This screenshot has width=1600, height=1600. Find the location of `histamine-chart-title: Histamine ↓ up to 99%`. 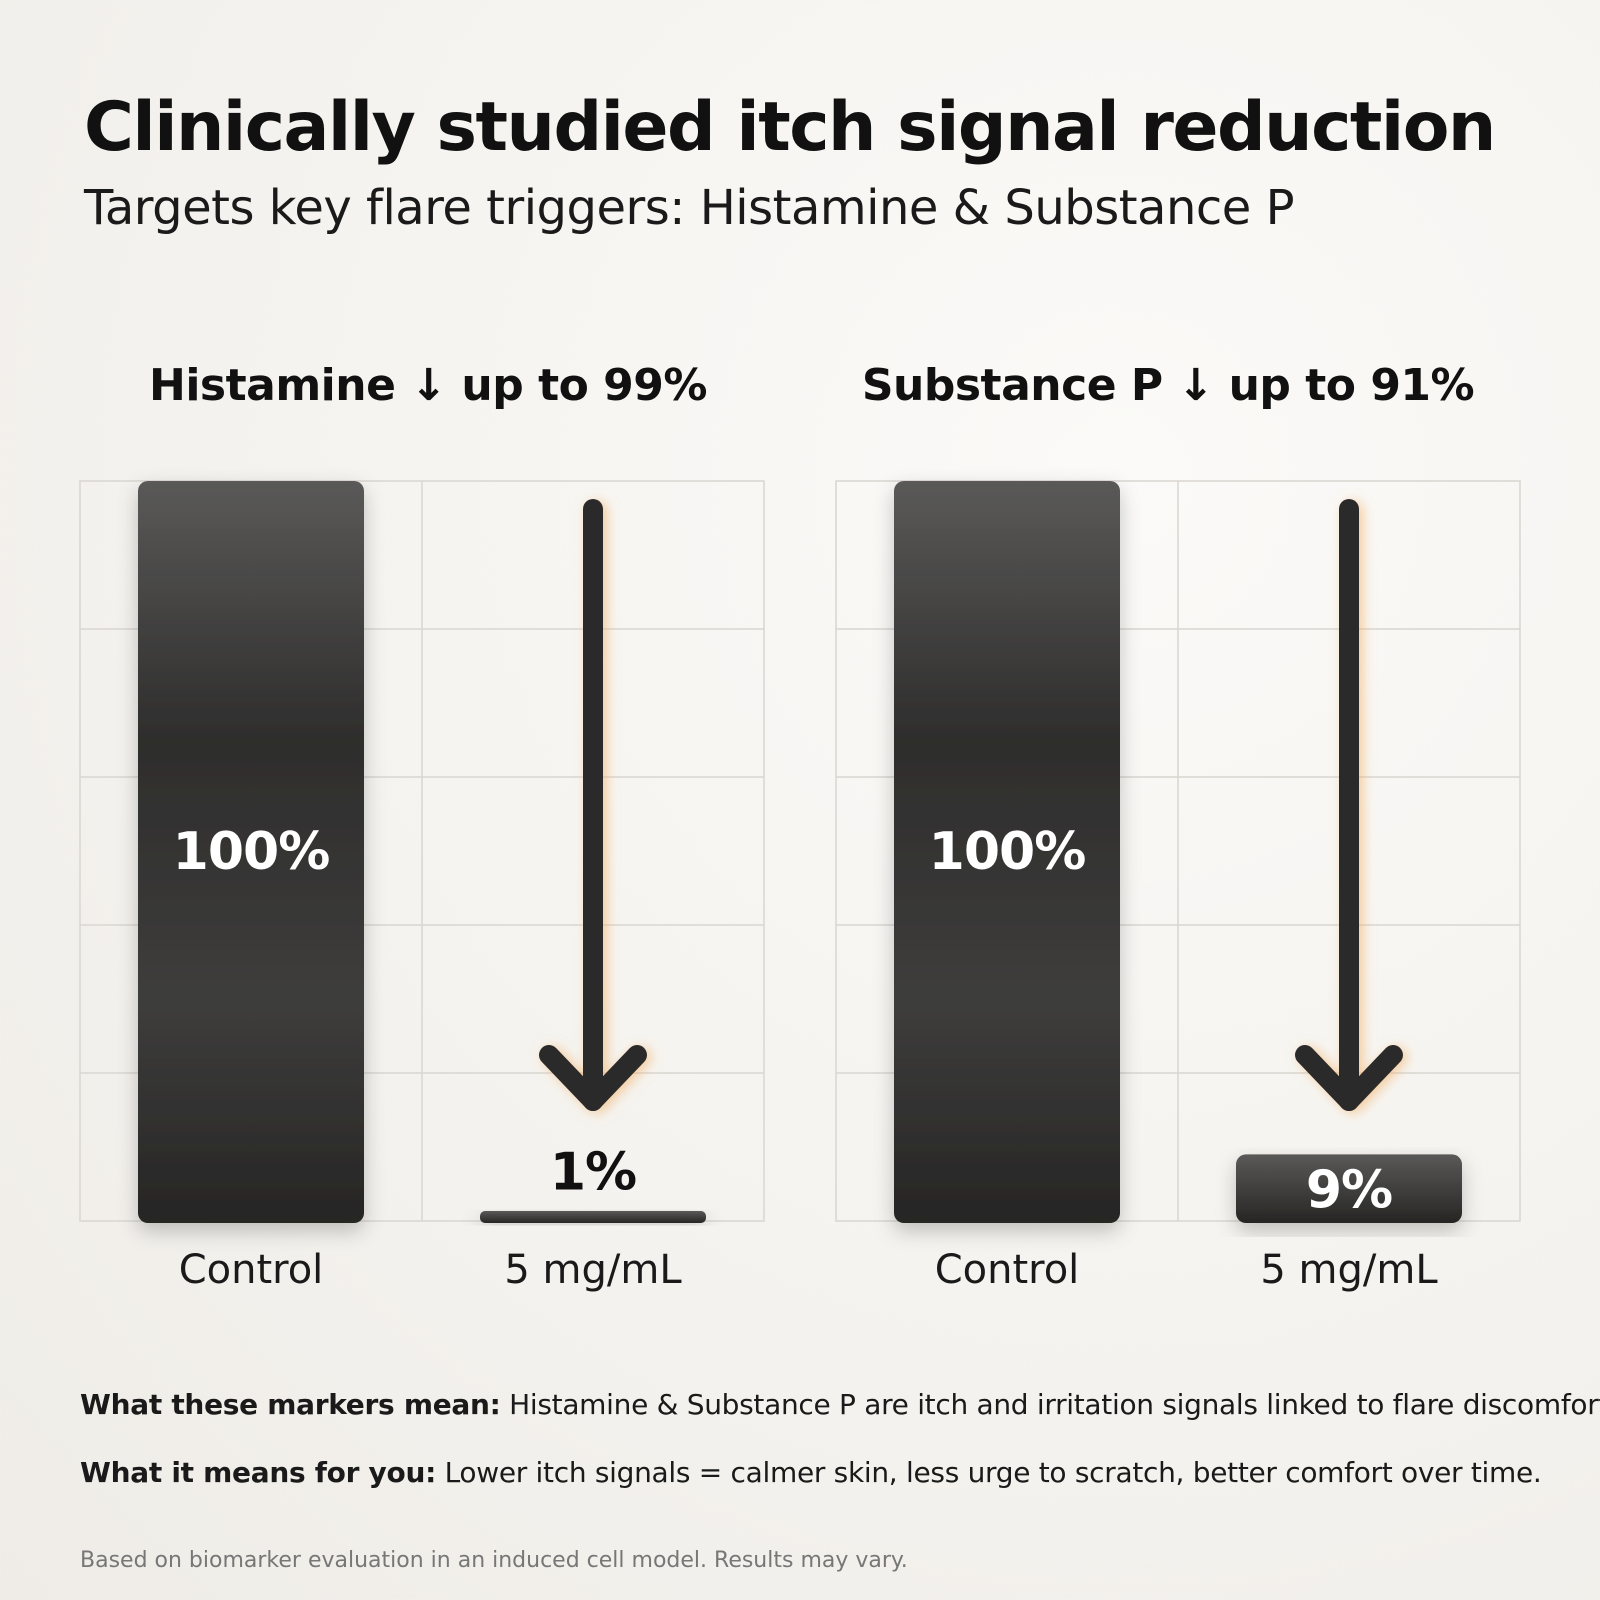

histamine-chart-title: Histamine ↓ up to 99% is located at coordinates (428, 385).